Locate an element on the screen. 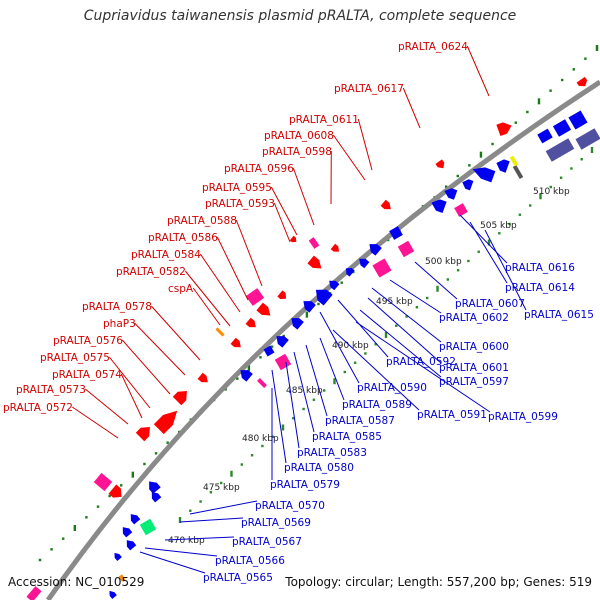 The image size is (600, 600). accession-text: Accession: NC_010529 is located at coordinates (76, 582).